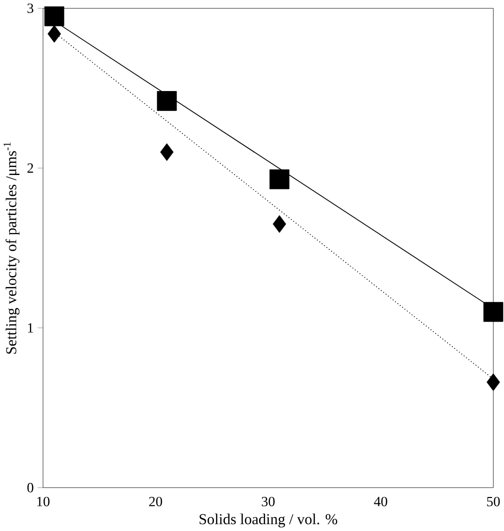 This screenshot has width=504, height=531. Describe the element at coordinates (381, 501) in the screenshot. I see `x-tick-label: 40` at that location.